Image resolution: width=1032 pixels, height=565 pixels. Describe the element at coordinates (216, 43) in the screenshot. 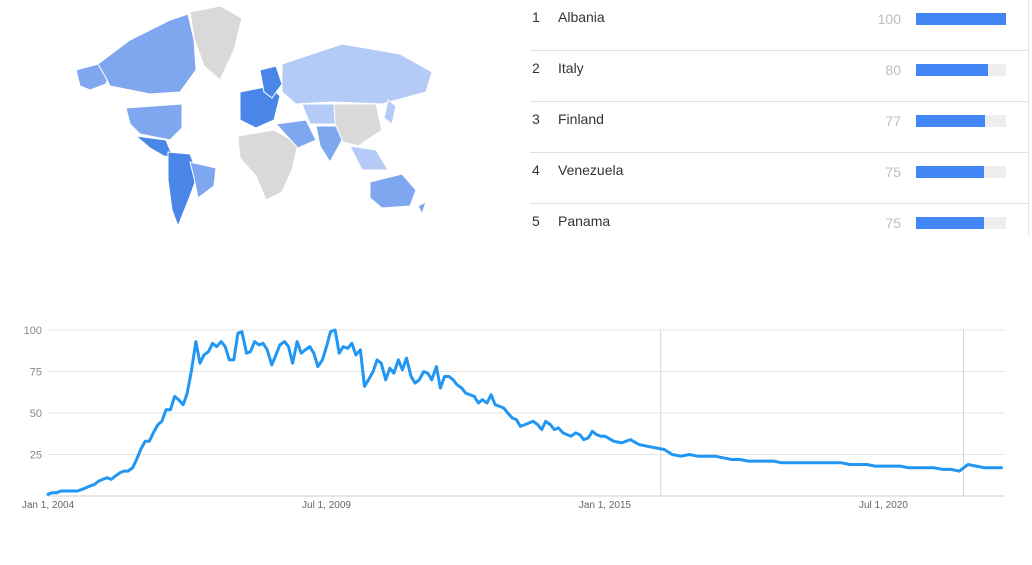

I see `map-region-greenland` at that location.